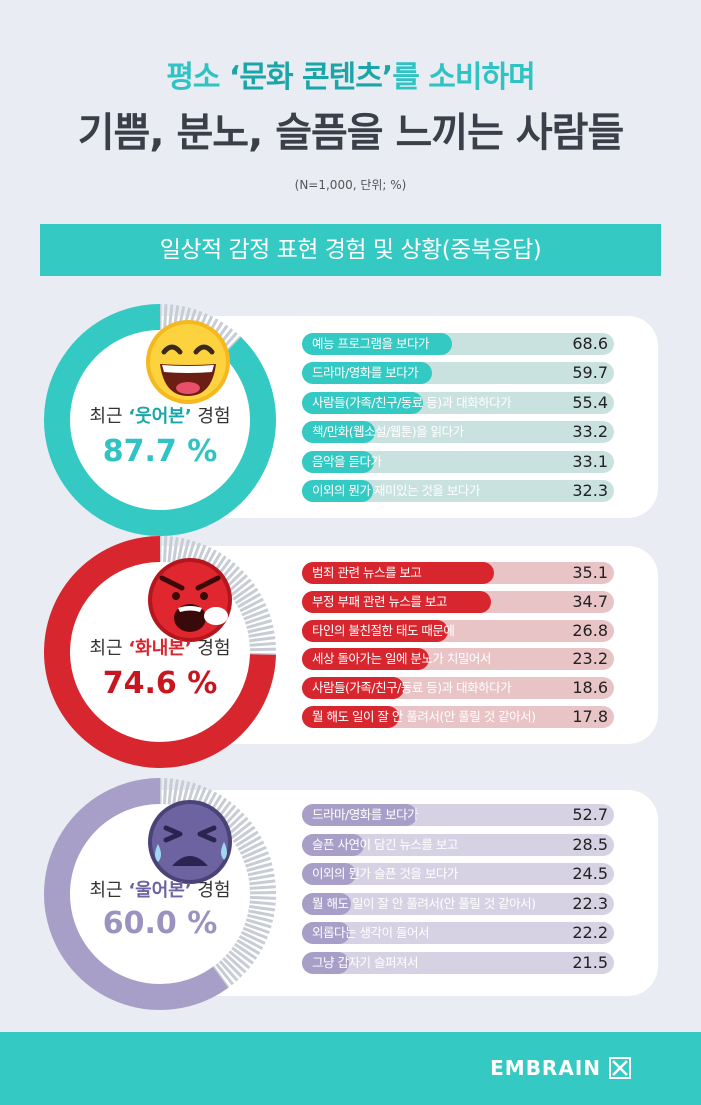 Image resolution: width=701 pixels, height=1105 pixels. I want to click on cry-summary-label: 최근 ‘울어본’ 경험, so click(160, 889).